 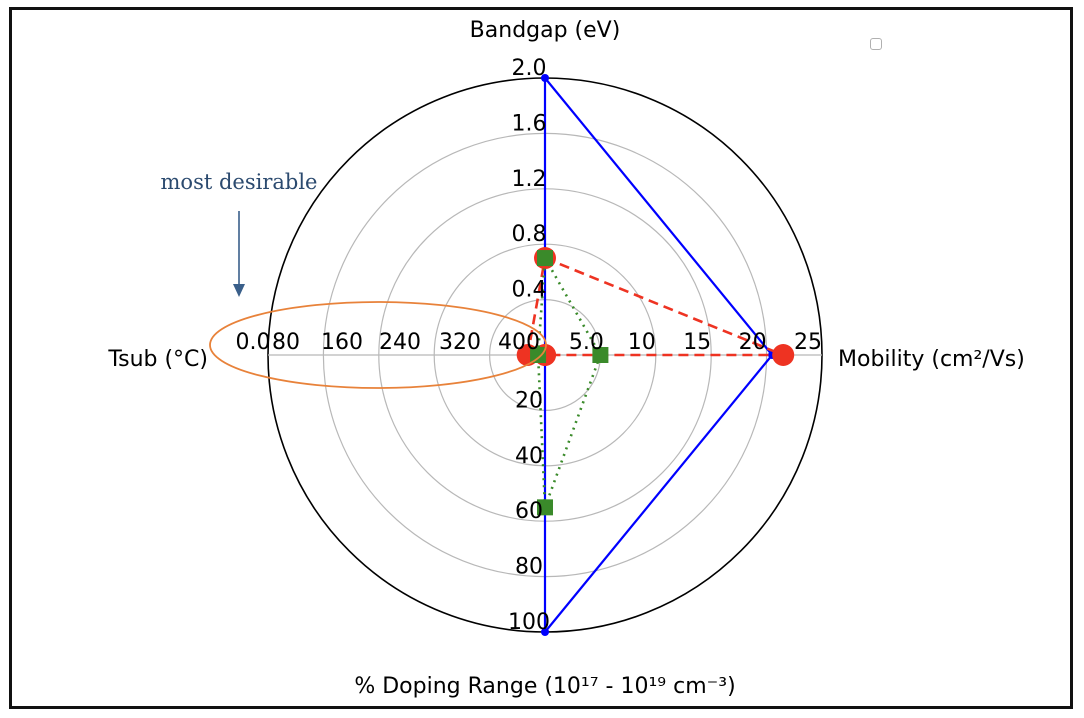 What do you see at coordinates (642, 342) in the screenshot?
I see `tick-mobility: 10` at bounding box center [642, 342].